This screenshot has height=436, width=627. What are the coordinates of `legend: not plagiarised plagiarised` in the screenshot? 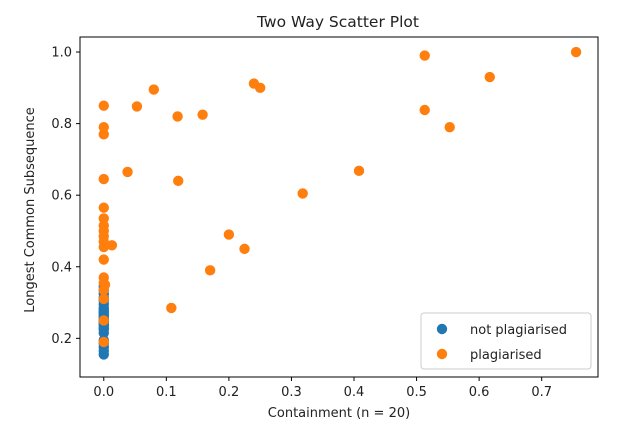 It's located at (506, 341).